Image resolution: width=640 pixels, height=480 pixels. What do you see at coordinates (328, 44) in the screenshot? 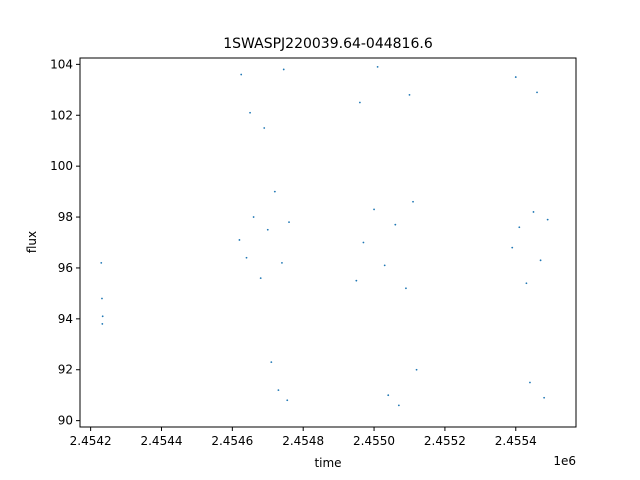
I see `chart-title: 1SWASPJ220039.64-044816.6` at bounding box center [328, 44].